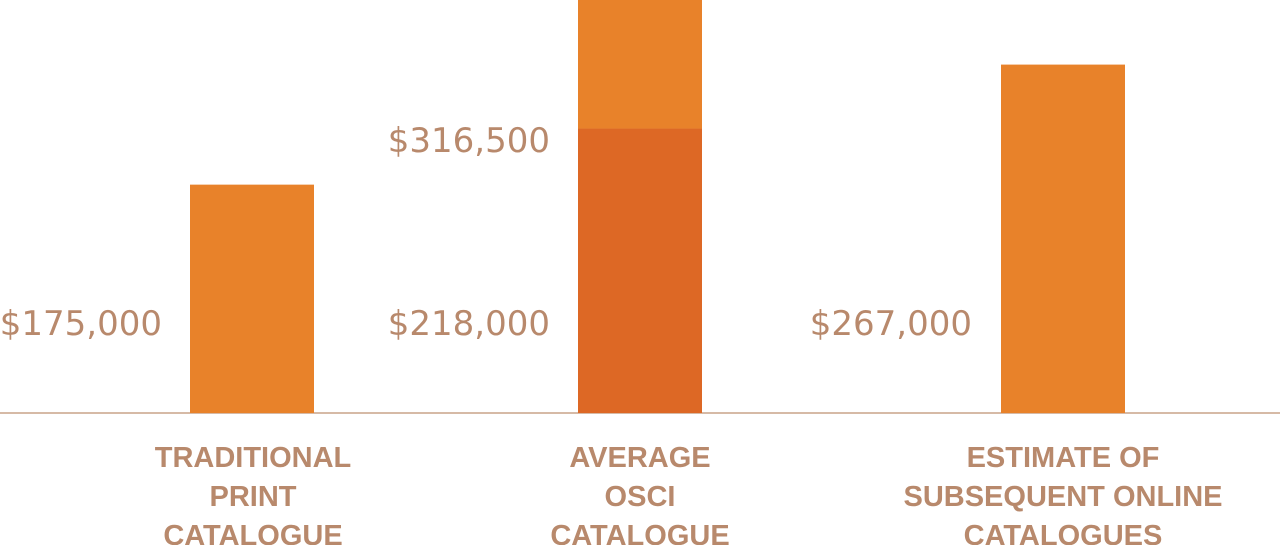  I want to click on value-label-1: $218,000, so click(469, 324).